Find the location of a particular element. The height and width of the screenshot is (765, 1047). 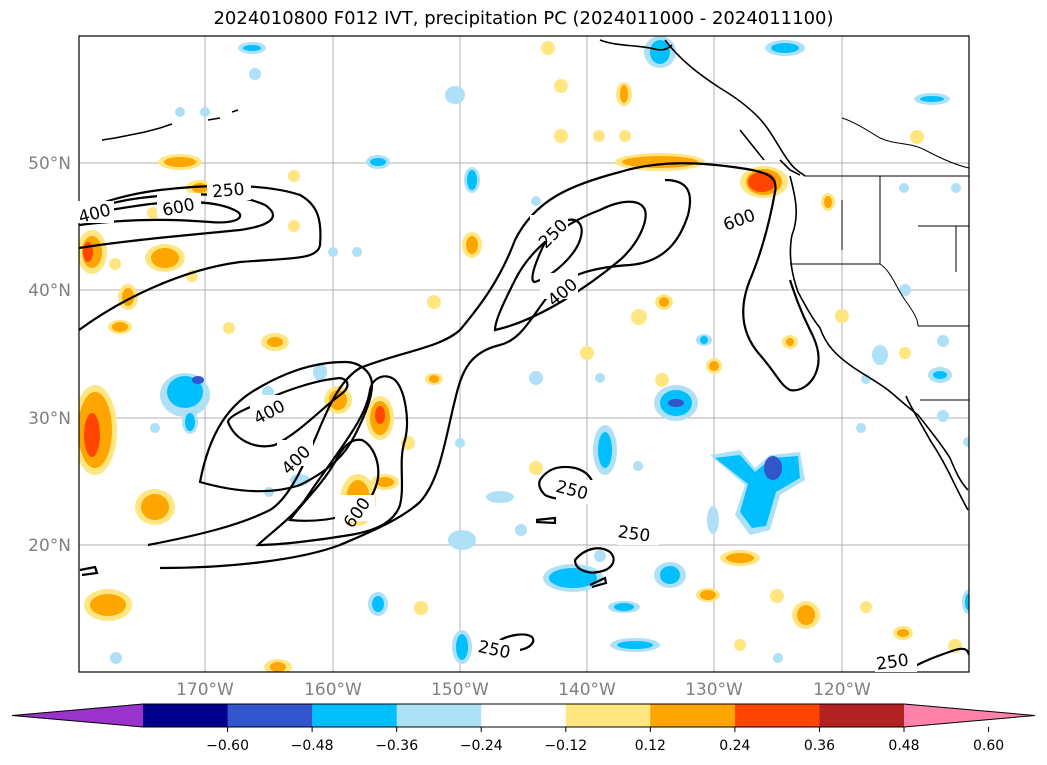

lat-label: 40°N is located at coordinates (49, 291).